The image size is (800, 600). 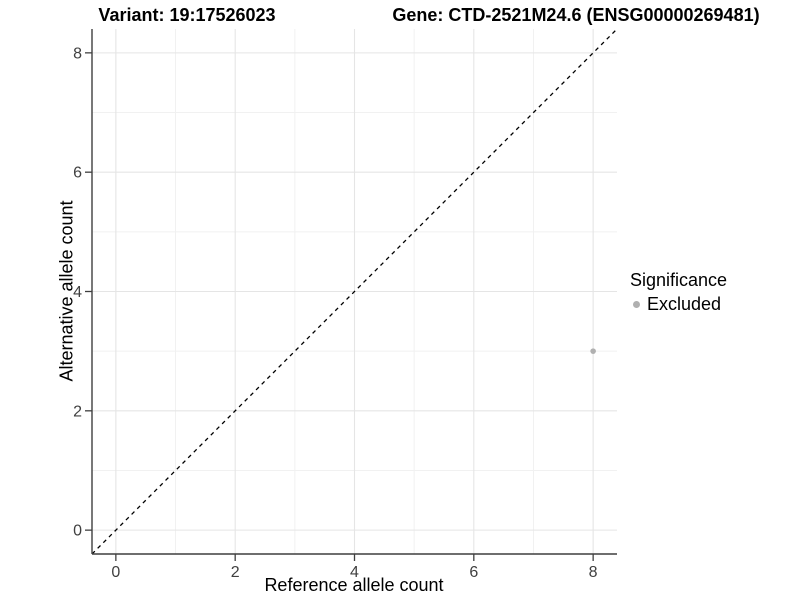 What do you see at coordinates (354, 585) in the screenshot?
I see `x-axis-title: Reference allele count` at bounding box center [354, 585].